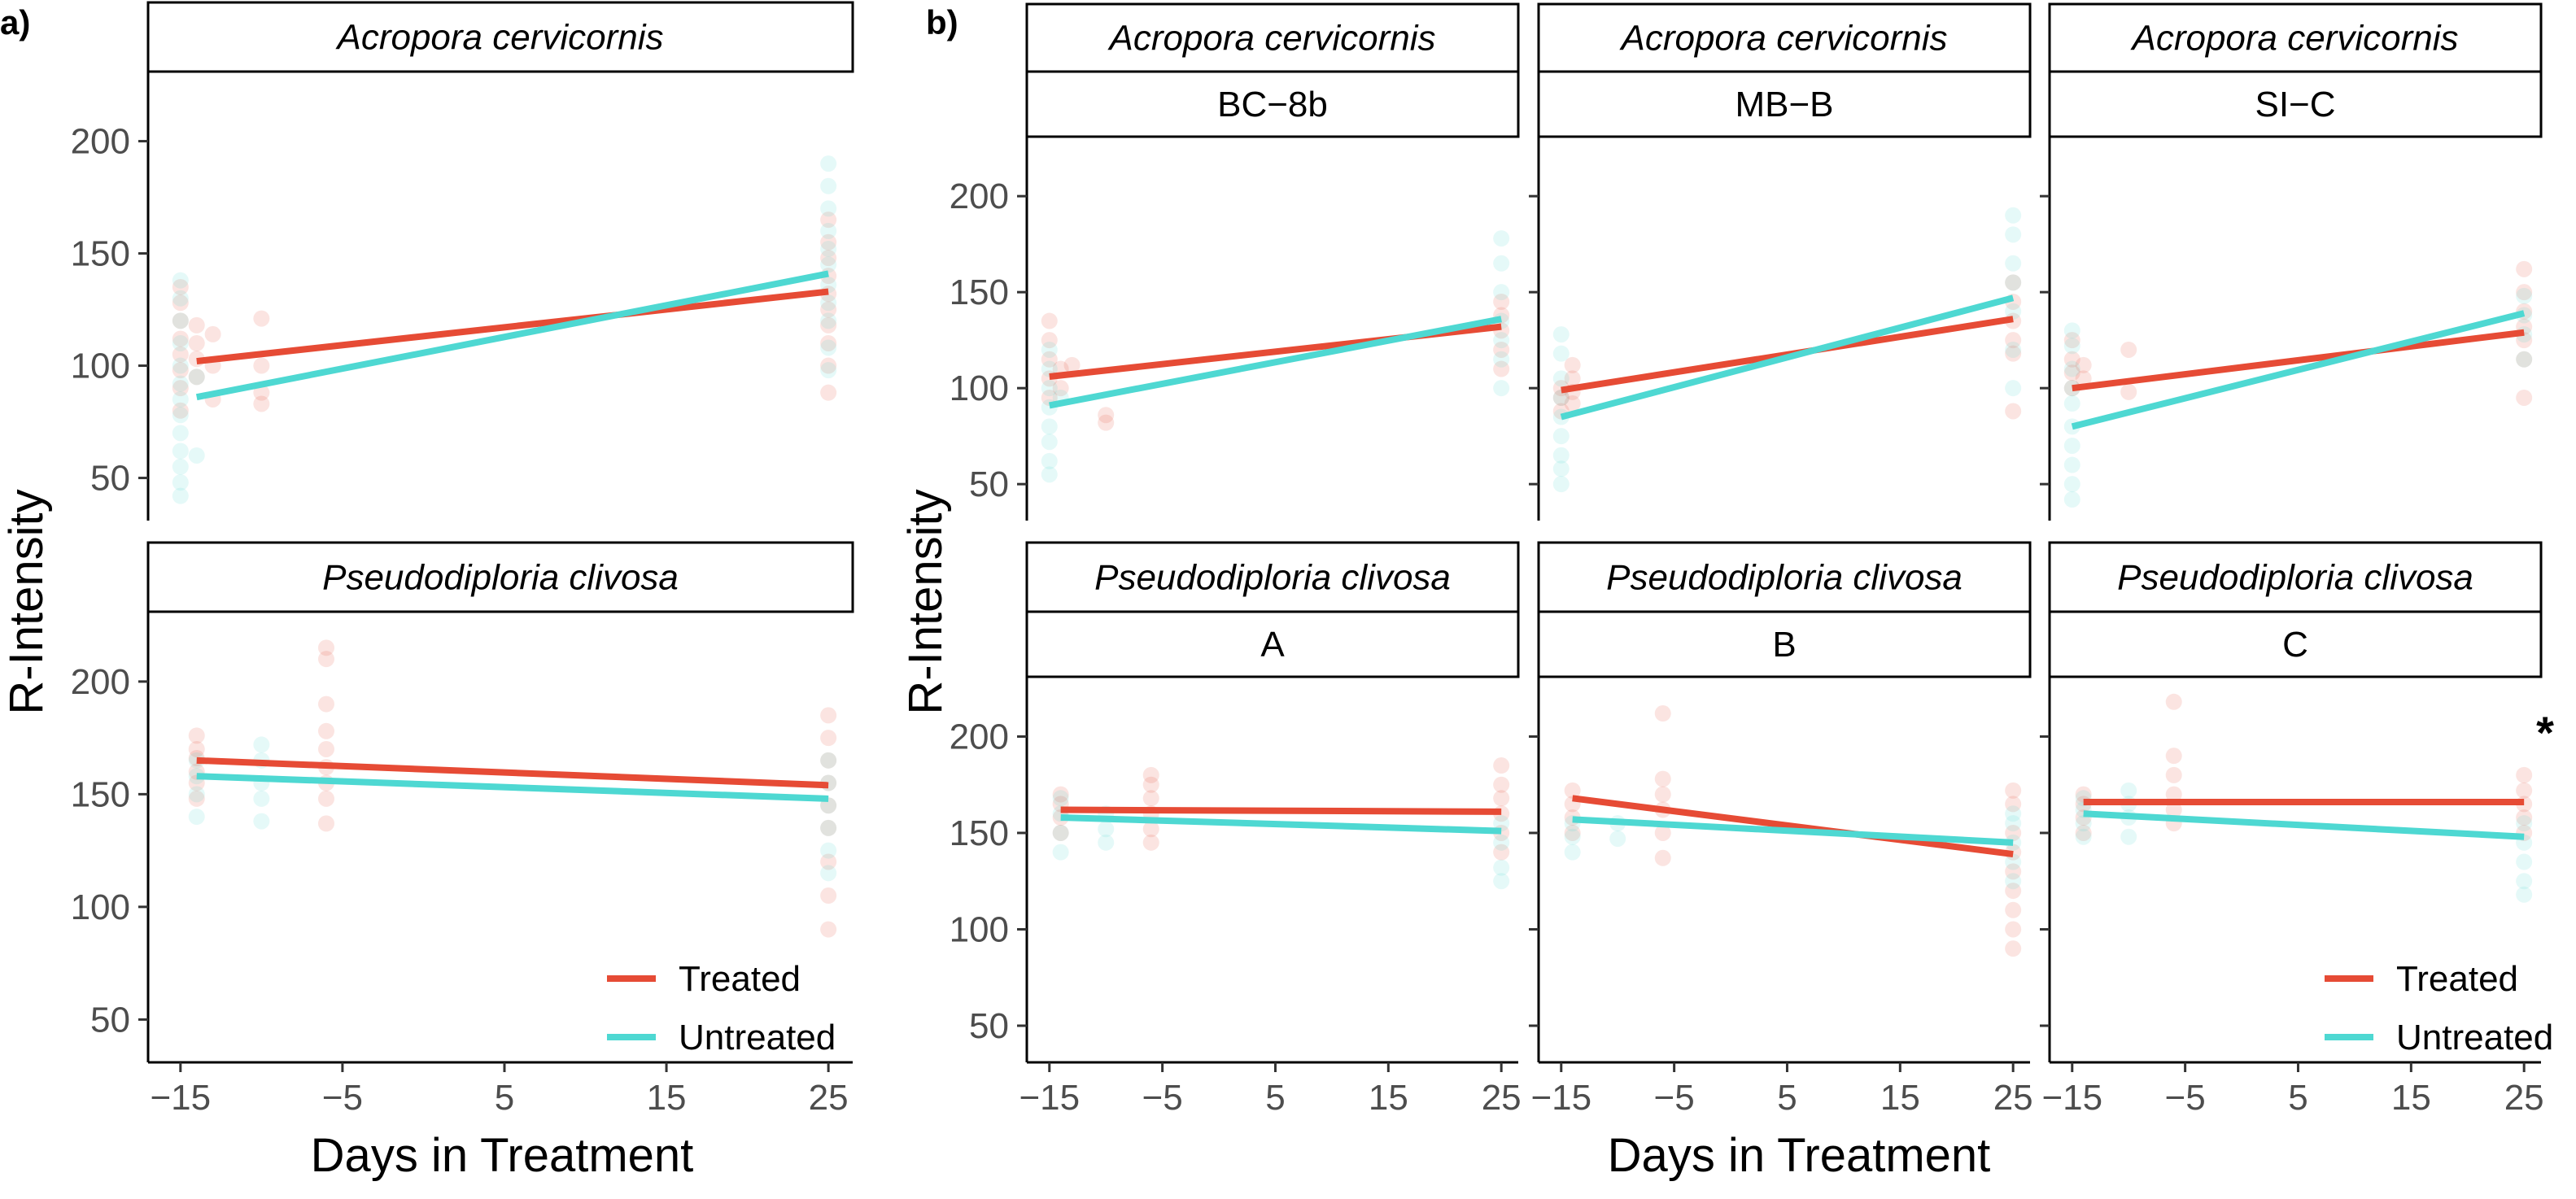 This screenshot has width=2576, height=1199. What do you see at coordinates (502, 1155) in the screenshot?
I see `x-axis-title-a: Days in Treatment` at bounding box center [502, 1155].